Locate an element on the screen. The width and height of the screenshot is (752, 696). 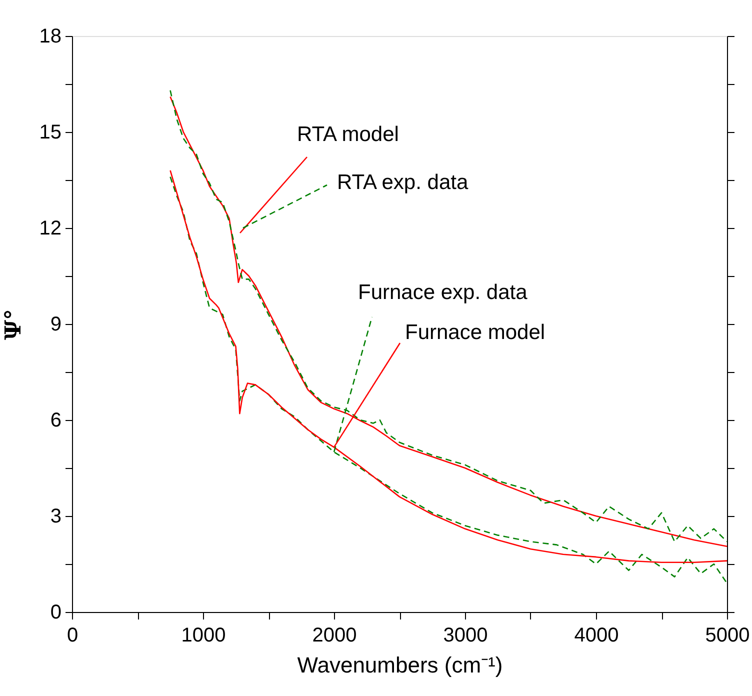
y-axis-title: Ψ° is located at coordinates (13, 324).